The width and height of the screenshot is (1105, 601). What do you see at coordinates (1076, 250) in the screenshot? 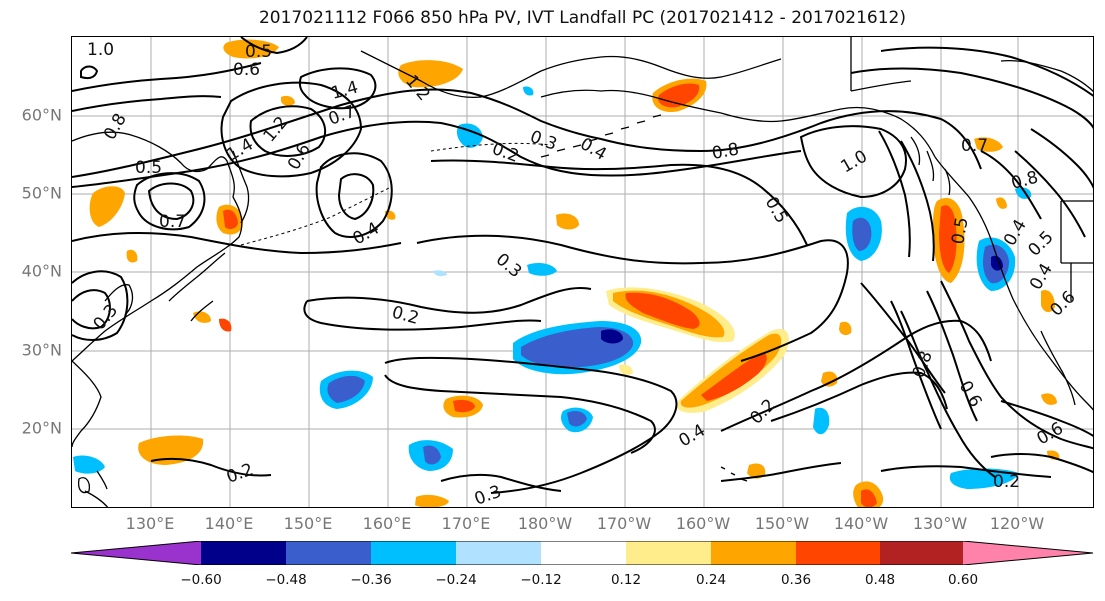
I see `state-borders` at bounding box center [1076, 250].